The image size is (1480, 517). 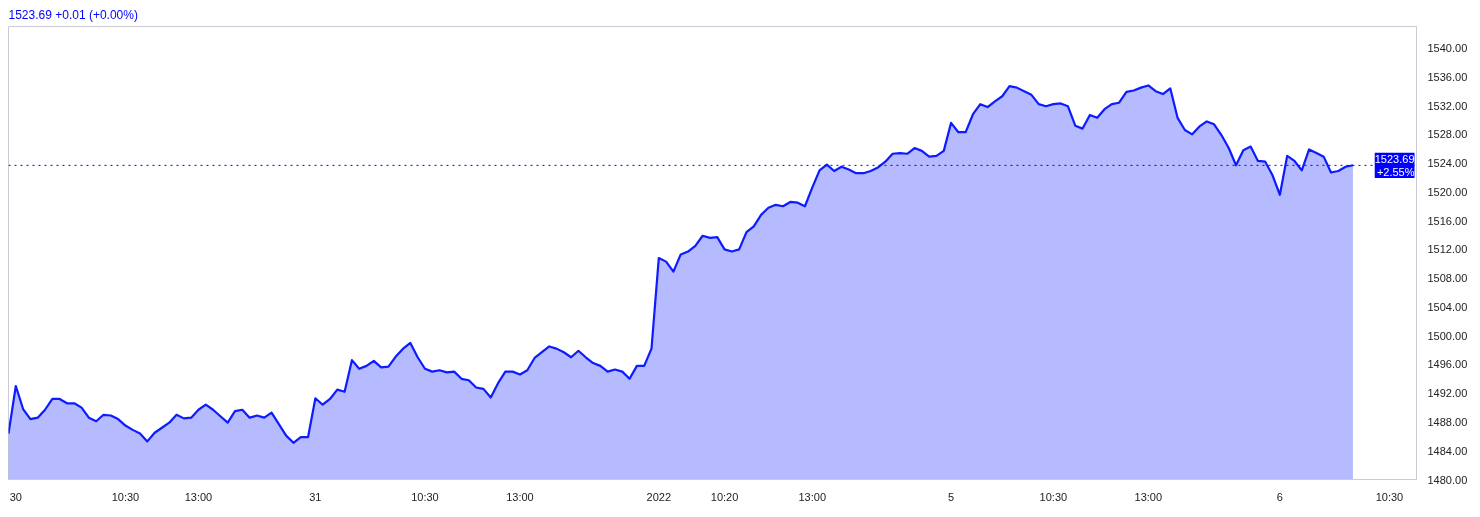 What do you see at coordinates (1447, 76) in the screenshot?
I see `y-tick-label: 1536.00` at bounding box center [1447, 76].